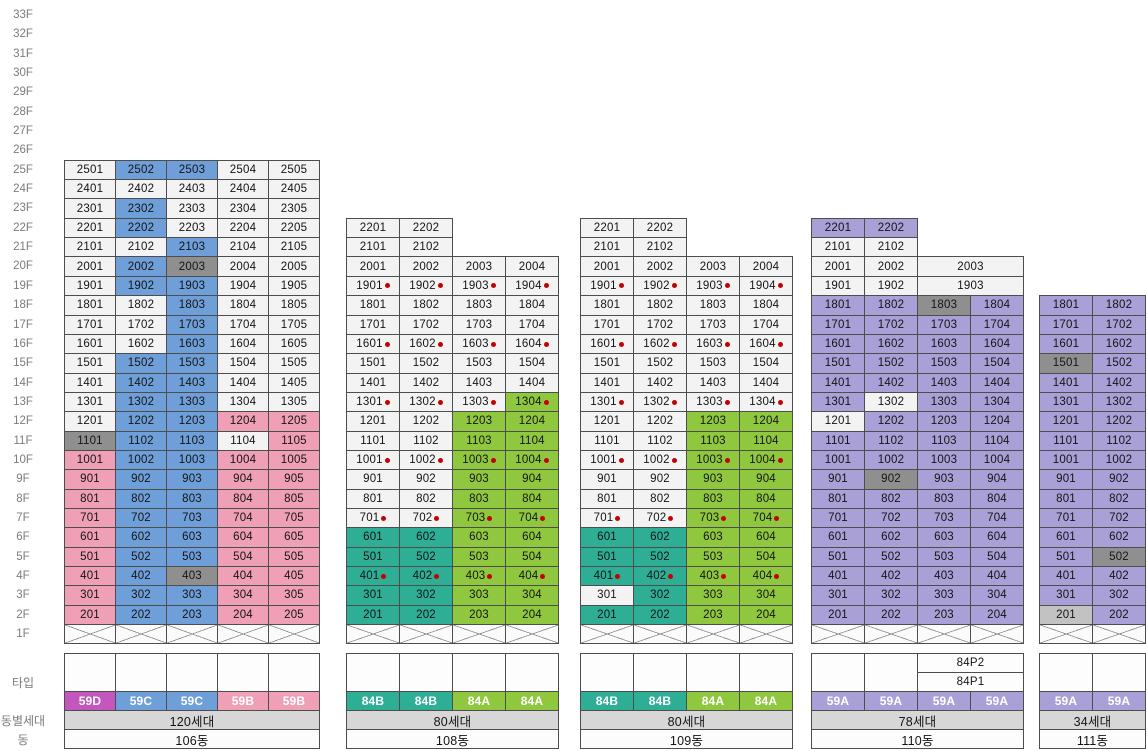 This screenshot has width=1147, height=751. What do you see at coordinates (838, 402) in the screenshot?
I see `unit-cell: 1301` at bounding box center [838, 402].